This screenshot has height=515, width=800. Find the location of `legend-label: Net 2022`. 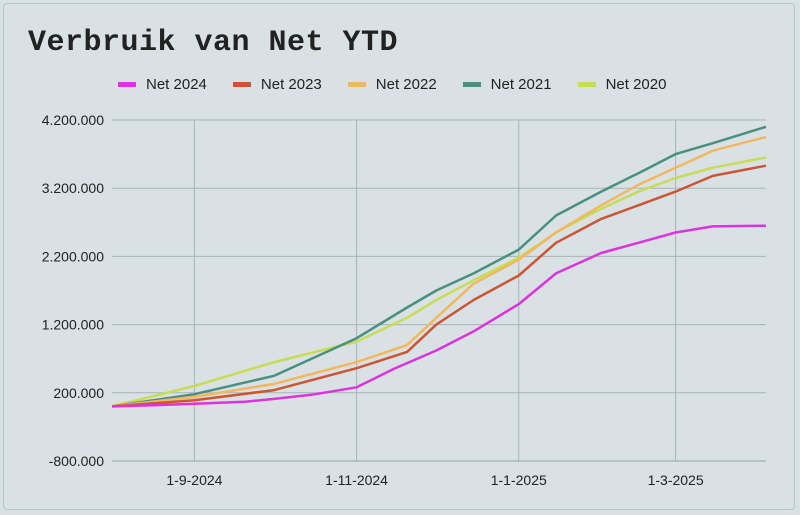

legend-label: Net 2022 is located at coordinates (406, 84).